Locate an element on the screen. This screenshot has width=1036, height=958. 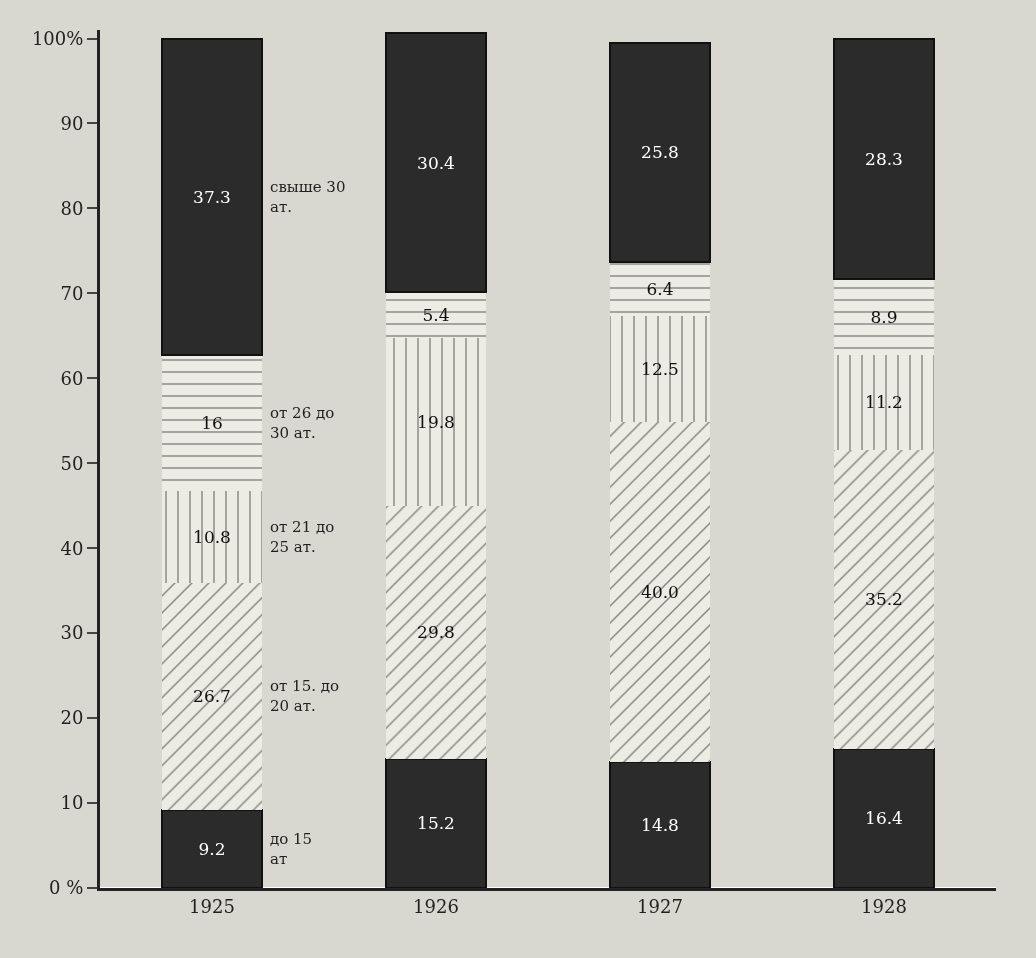
data-label: 26.7 is located at coordinates (212, 696).